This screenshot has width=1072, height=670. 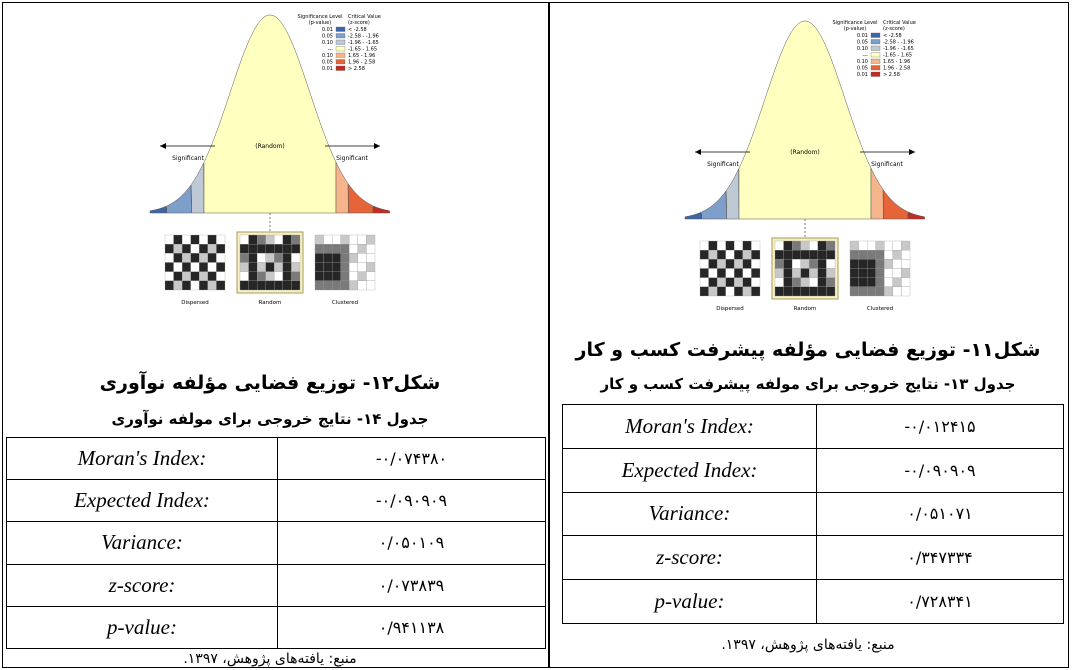 I want to click on legend-z: 1.65 - 1.96, so click(x=361, y=56).